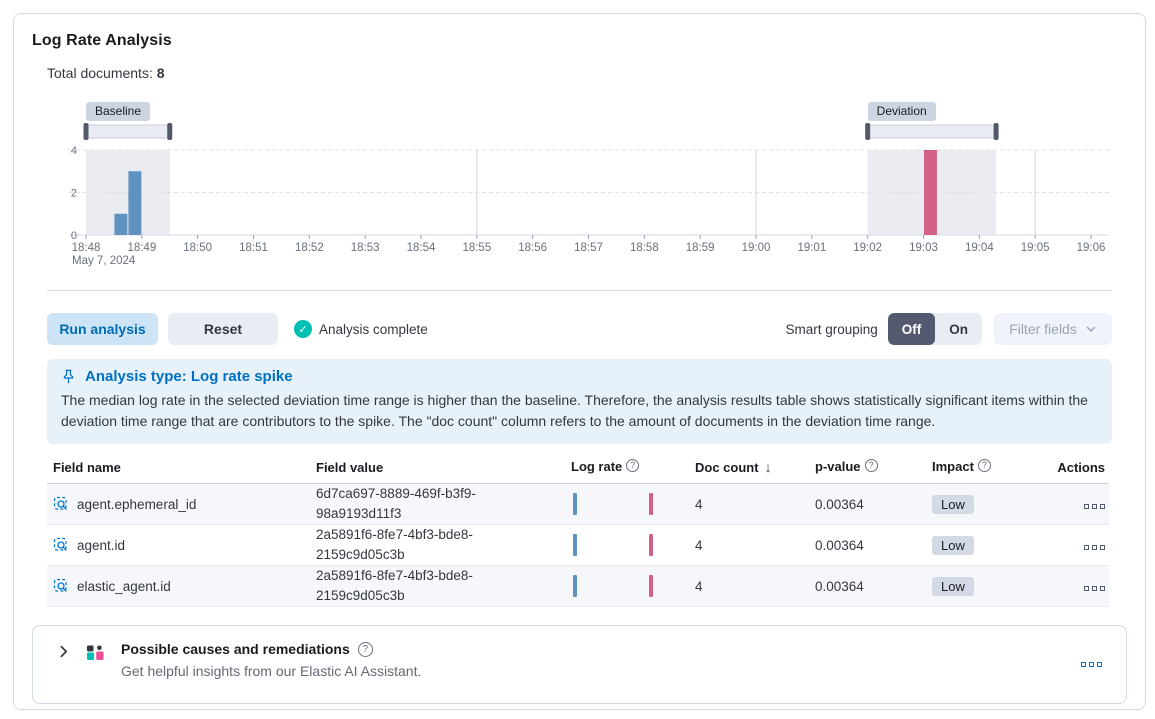  What do you see at coordinates (74, 236) in the screenshot?
I see `y-tick-label: 0` at bounding box center [74, 236].